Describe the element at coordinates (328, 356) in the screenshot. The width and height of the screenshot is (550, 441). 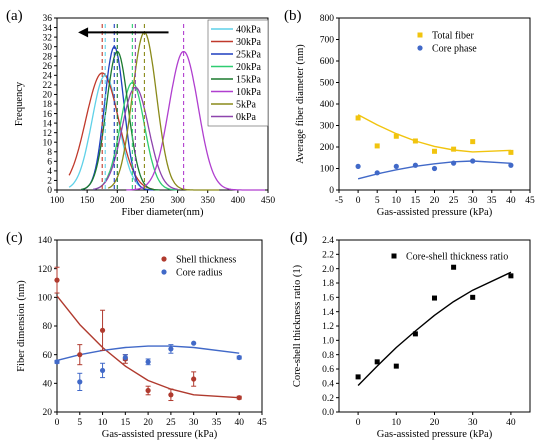
I see `y-tick-label-d: 0.8` at that location.